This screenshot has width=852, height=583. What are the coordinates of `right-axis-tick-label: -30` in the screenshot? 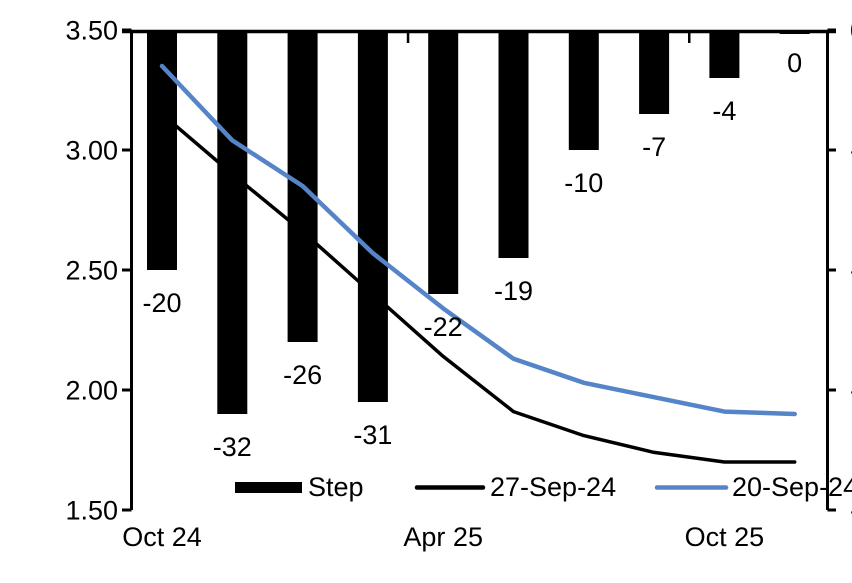 It's located at (851, 391).